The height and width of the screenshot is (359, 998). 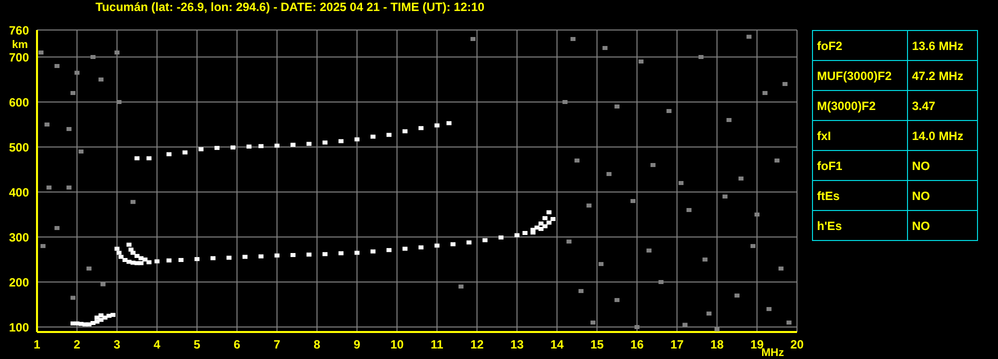 What do you see at coordinates (677, 345) in the screenshot?
I see `x-tick-label: 17` at bounding box center [677, 345].